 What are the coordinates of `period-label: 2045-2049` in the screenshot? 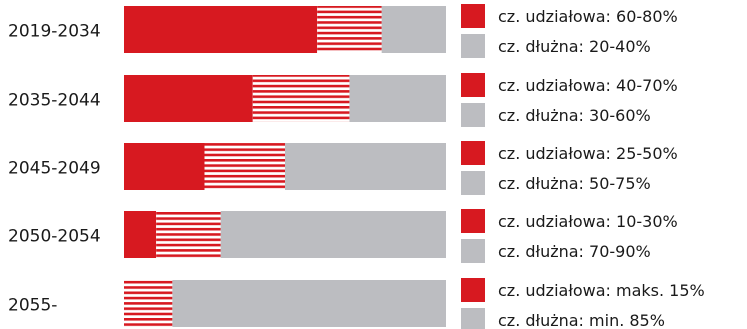 It's located at (54, 169).